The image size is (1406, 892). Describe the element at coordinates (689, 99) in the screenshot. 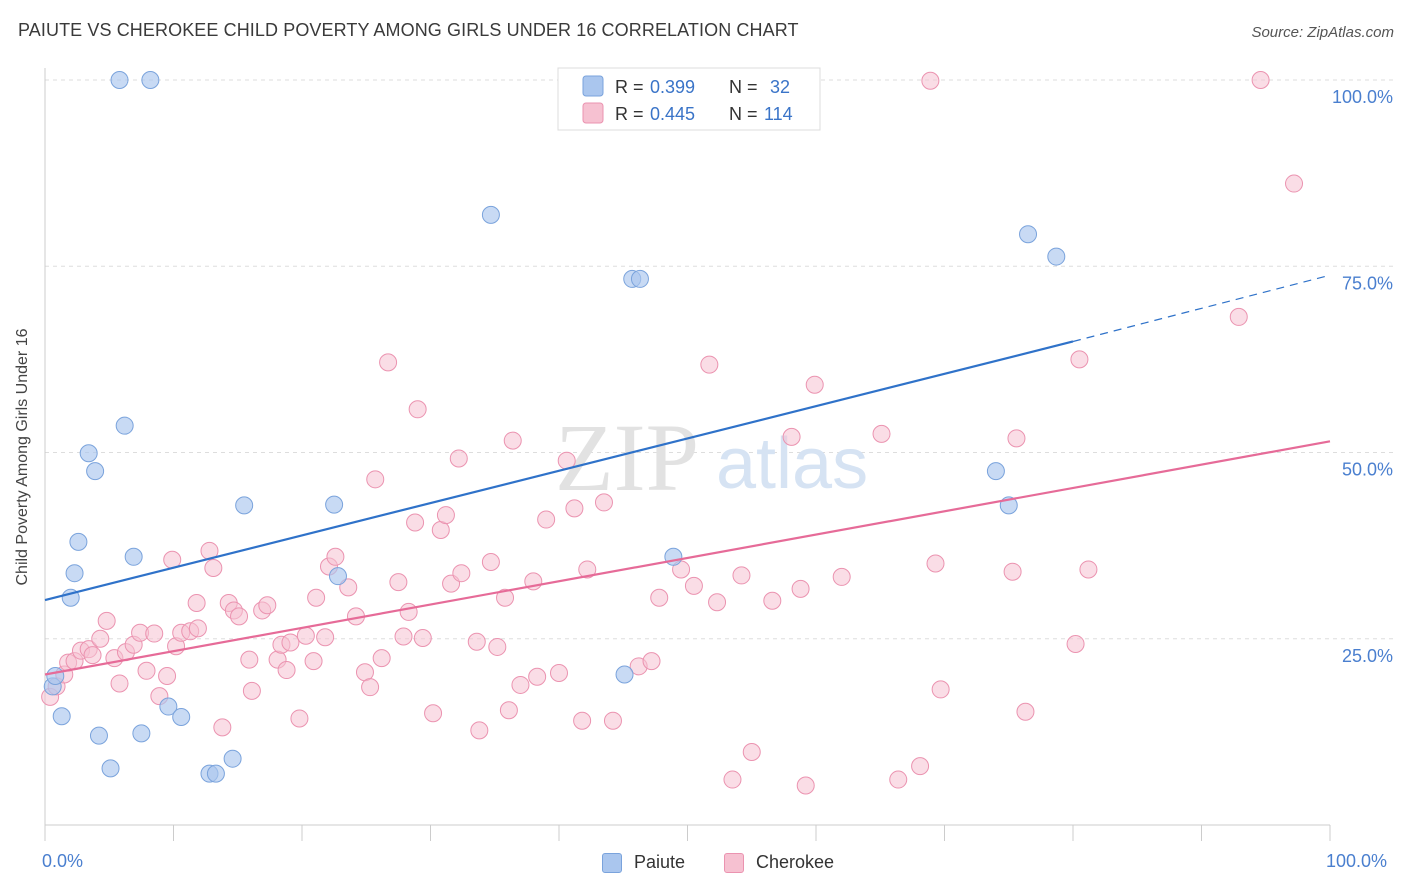

I see `legend-box: R = 0.399 N = 32 R = 0.445 N = 114` at that location.